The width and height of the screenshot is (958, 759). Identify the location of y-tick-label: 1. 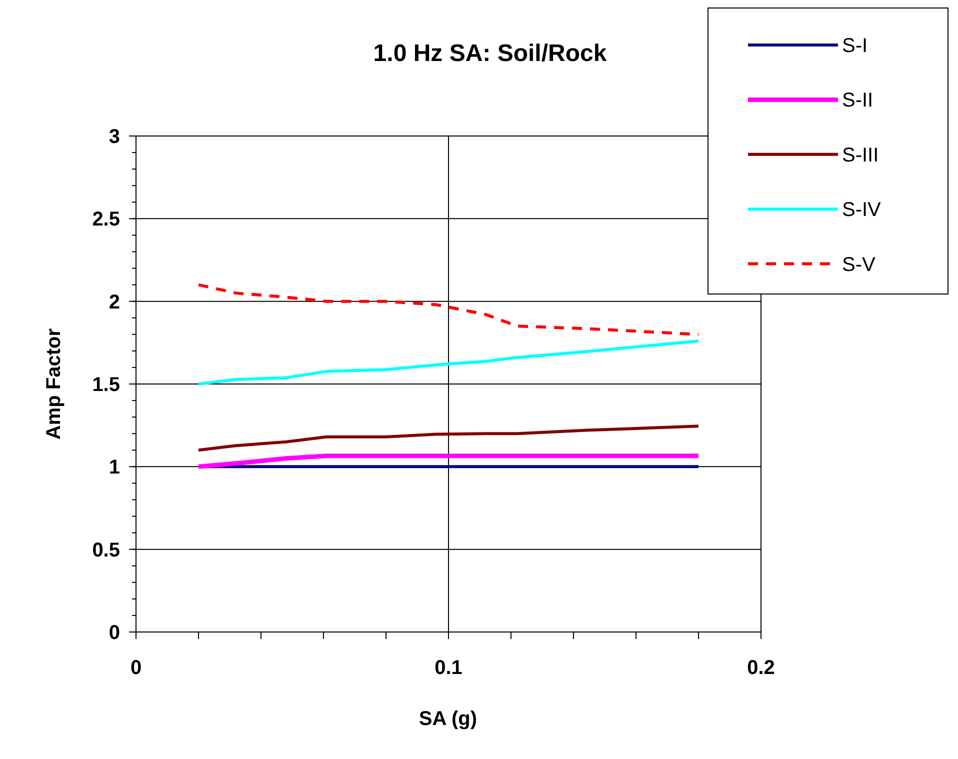
(114, 467).